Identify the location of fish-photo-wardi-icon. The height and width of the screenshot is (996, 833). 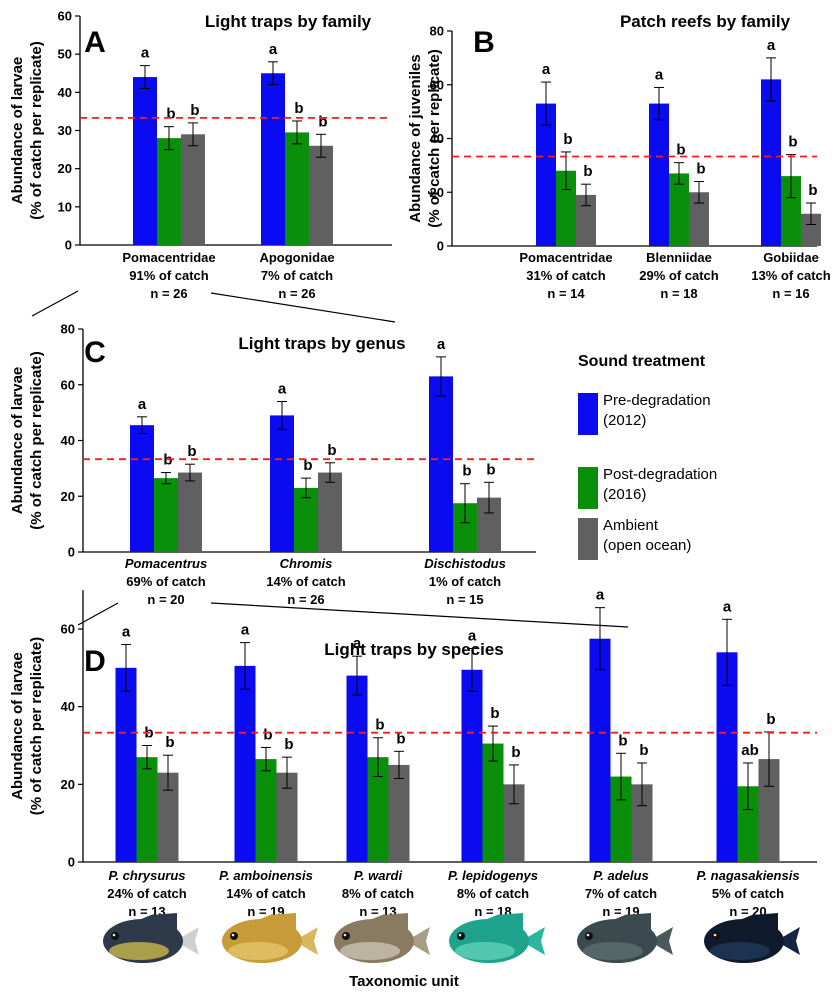
(382, 938).